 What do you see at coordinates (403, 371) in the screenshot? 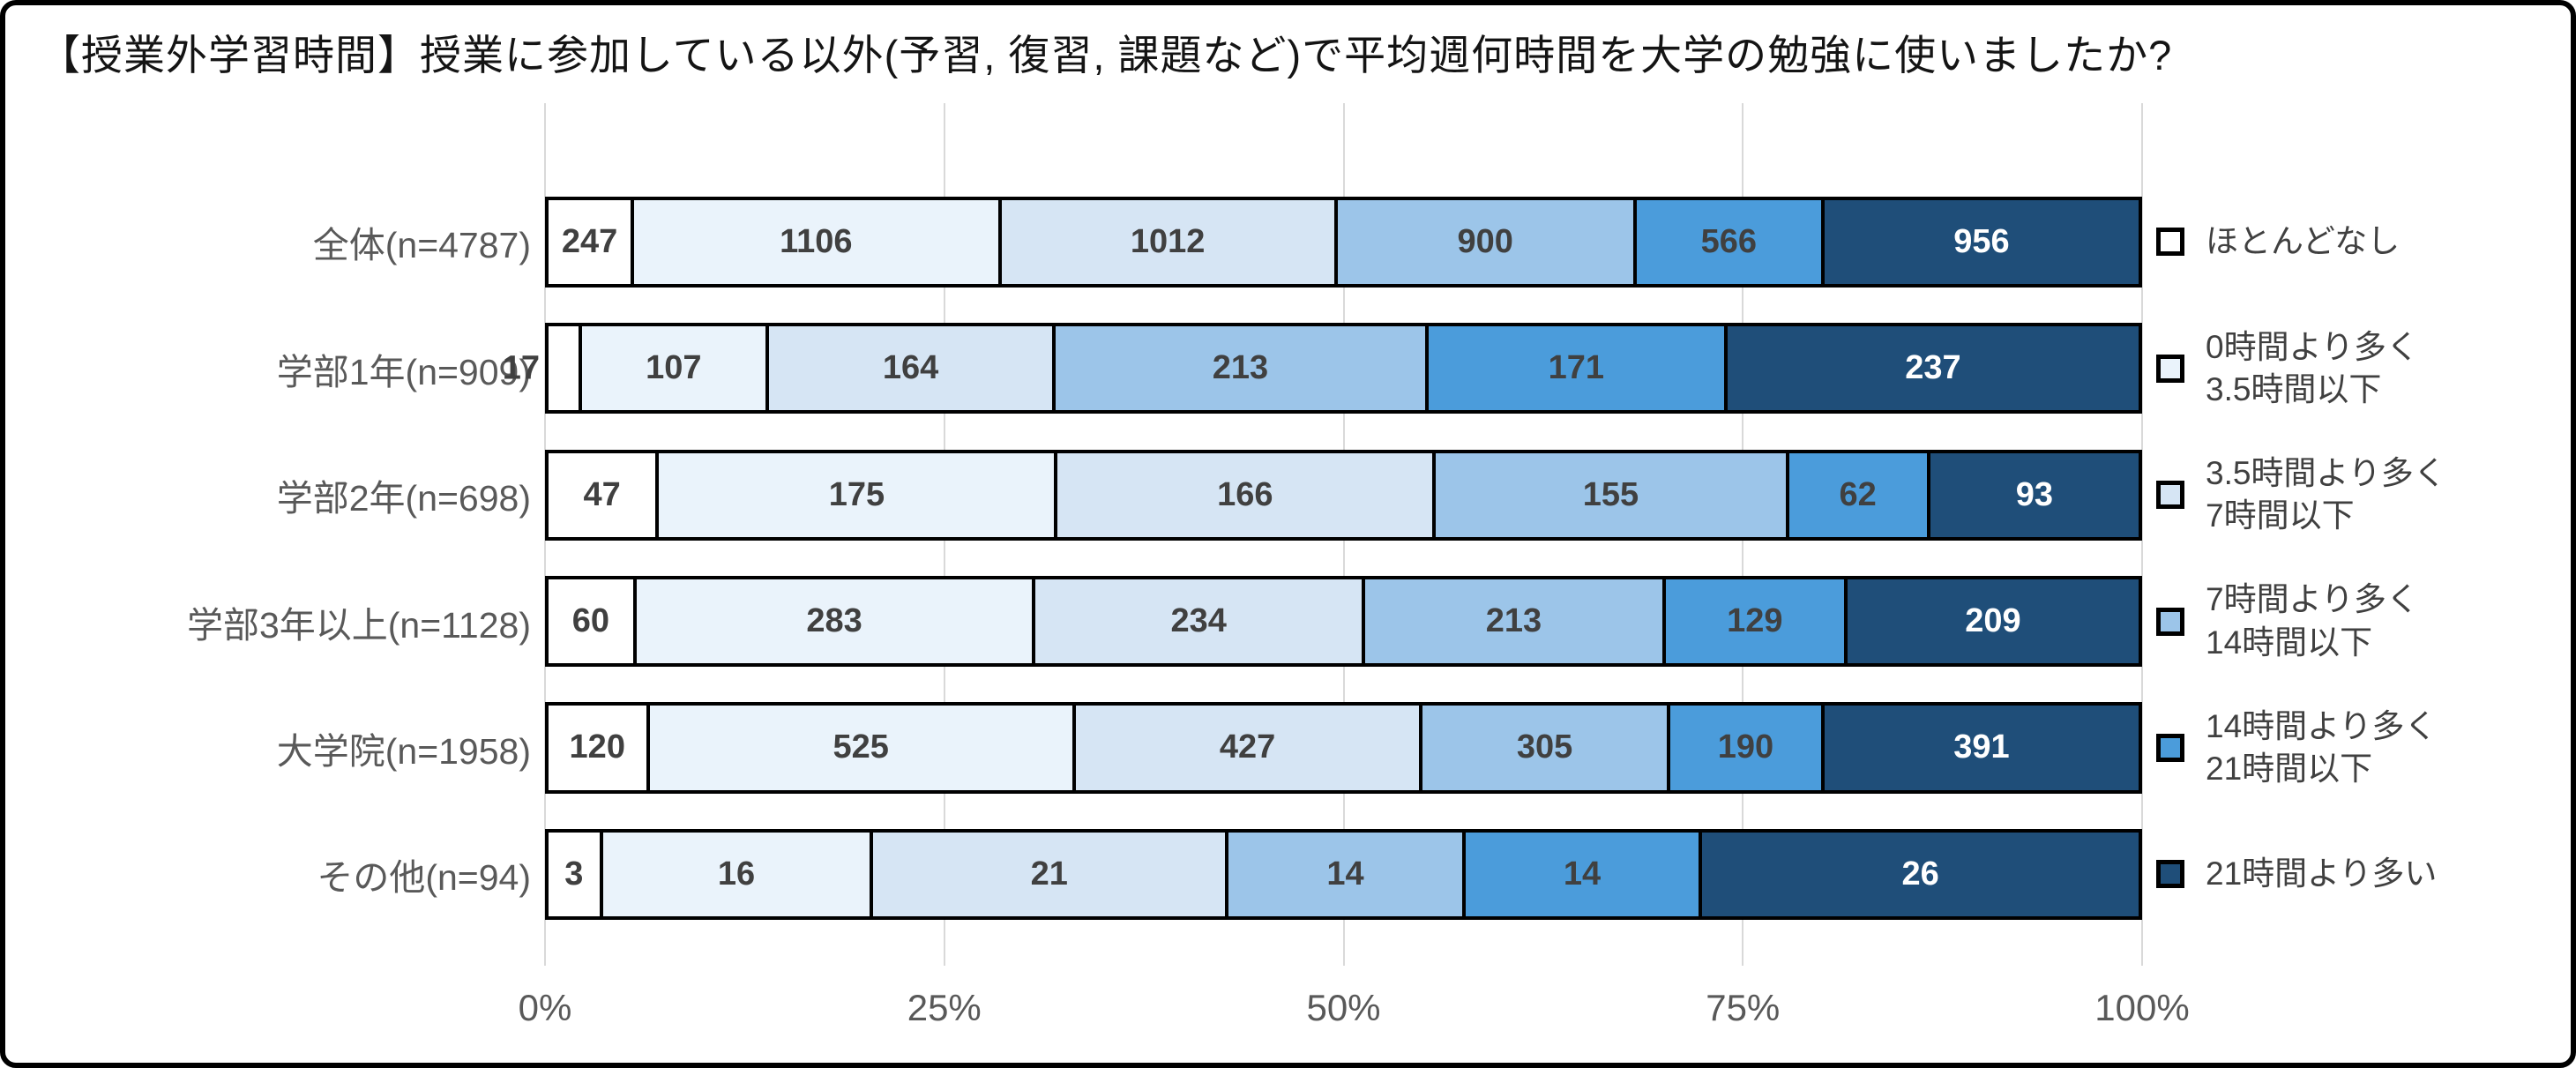
I see `category-label: 学部1年(n=909)` at bounding box center [403, 371].